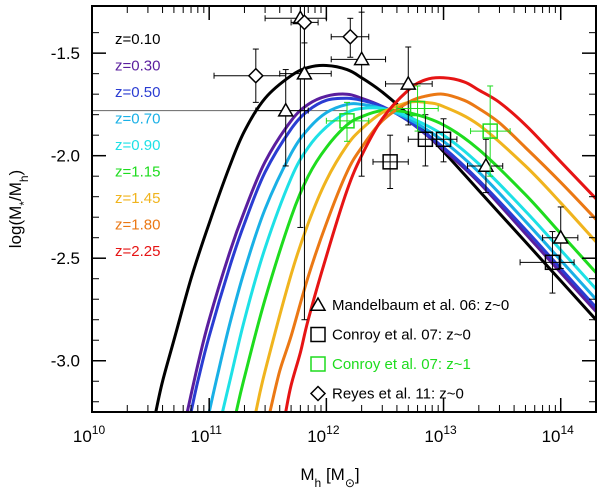 The height and width of the screenshot is (494, 600). I want to click on x-axis-label: Mh [M⊙], so click(329, 477).